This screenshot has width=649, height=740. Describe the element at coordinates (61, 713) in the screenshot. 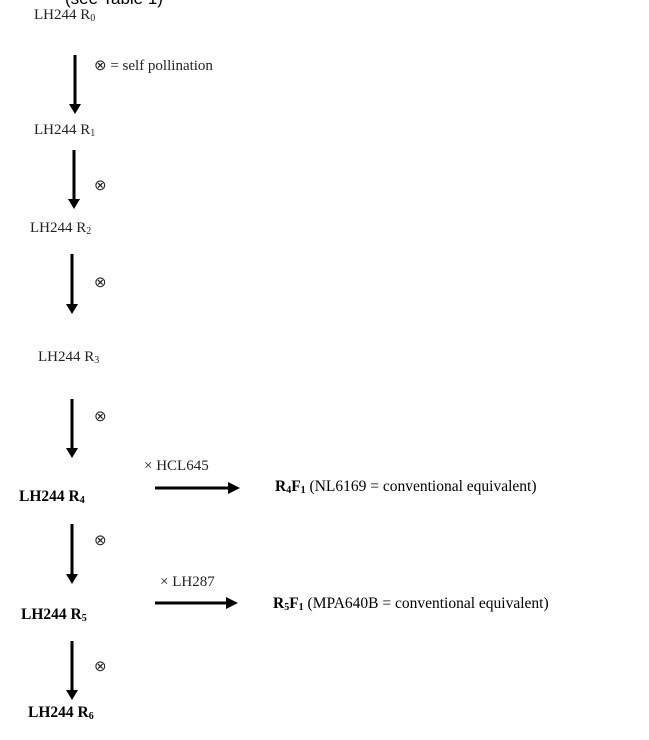

I see `node-r6: LH244 R6` at that location.